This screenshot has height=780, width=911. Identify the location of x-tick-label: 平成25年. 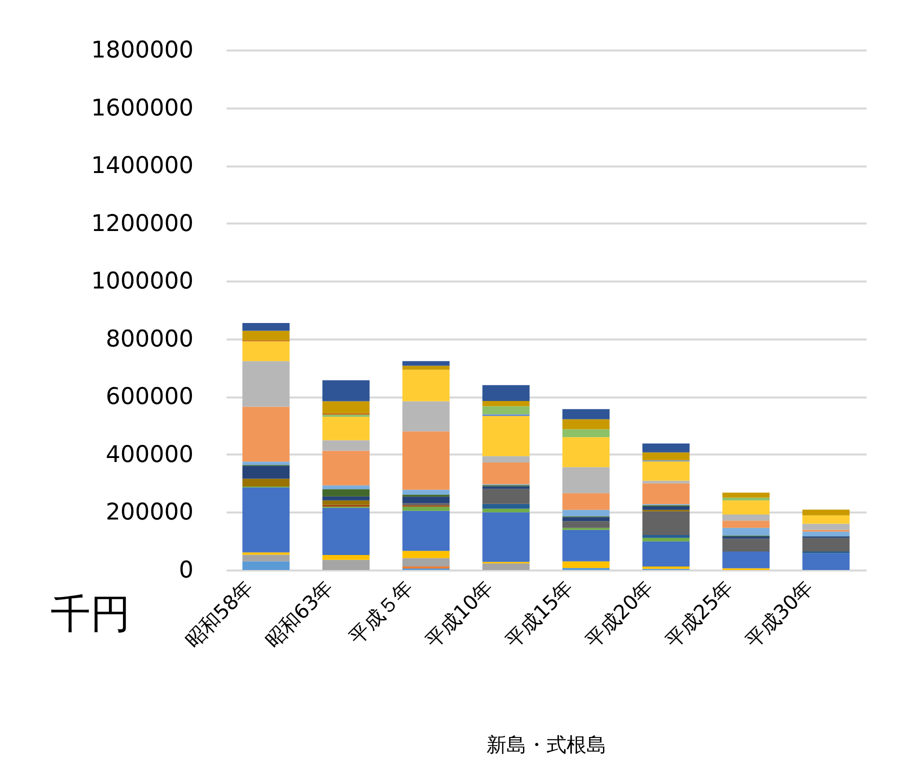
(699, 614).